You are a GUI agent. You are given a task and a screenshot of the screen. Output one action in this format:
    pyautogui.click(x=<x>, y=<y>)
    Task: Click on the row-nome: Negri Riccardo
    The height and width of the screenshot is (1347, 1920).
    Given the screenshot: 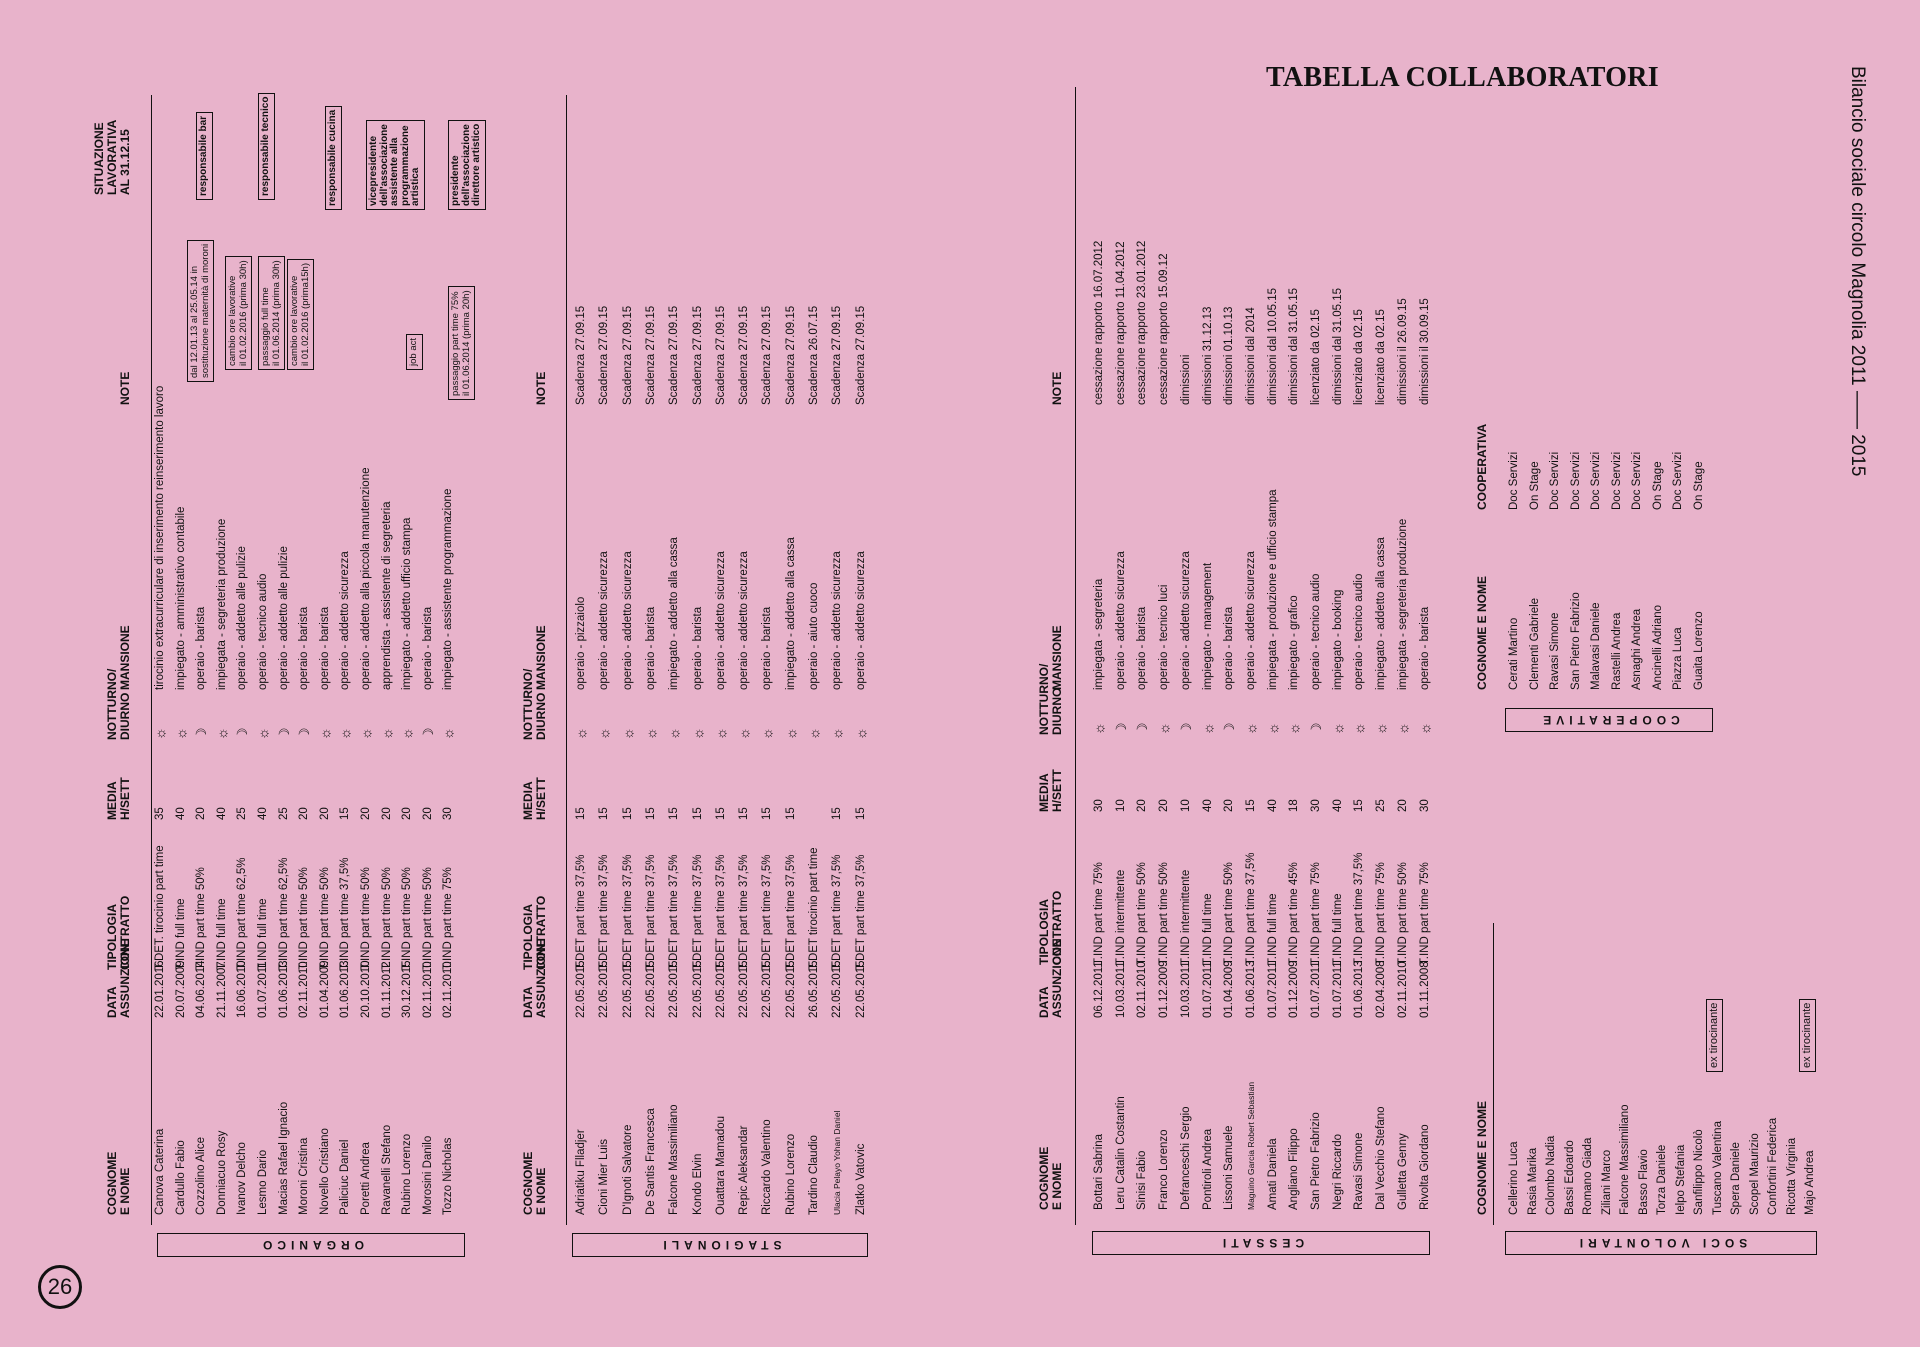 What is the action you would take?
    pyautogui.click(x=1337, y=1171)
    